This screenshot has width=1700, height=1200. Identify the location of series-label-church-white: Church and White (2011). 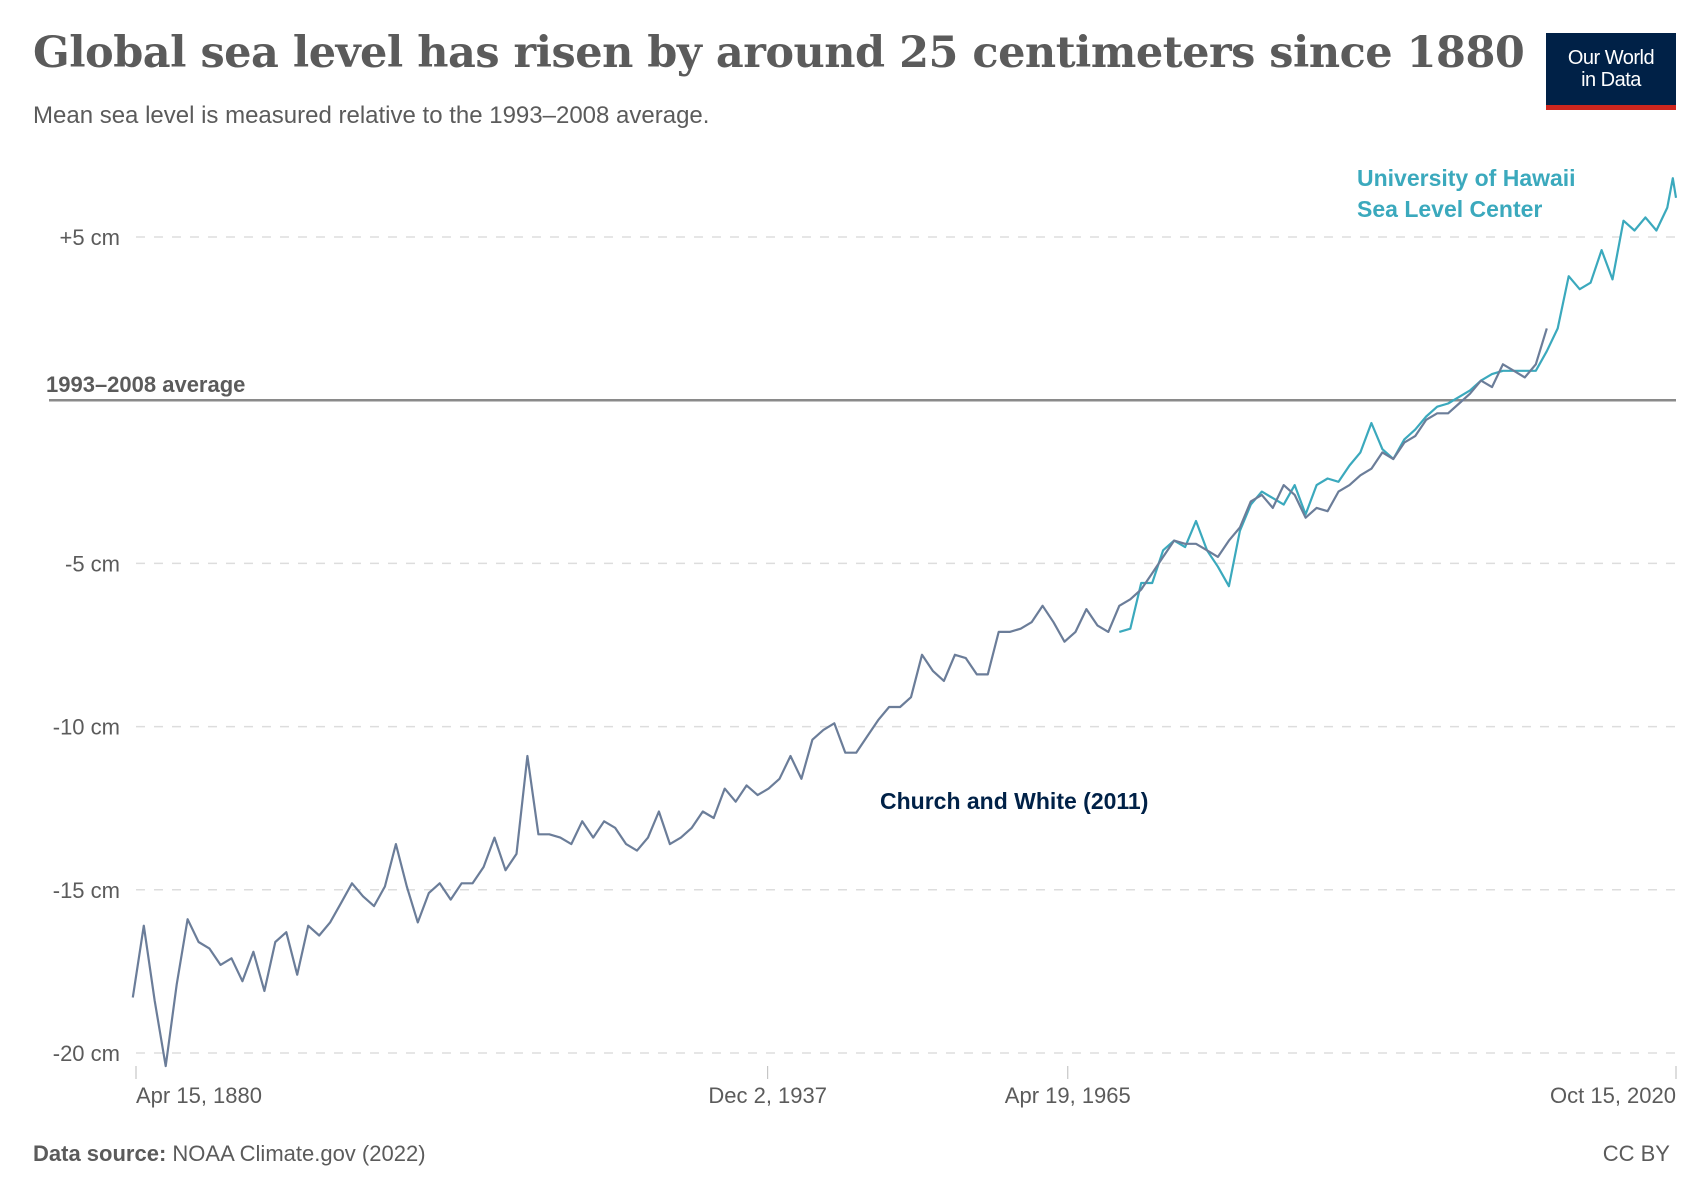
(1014, 801).